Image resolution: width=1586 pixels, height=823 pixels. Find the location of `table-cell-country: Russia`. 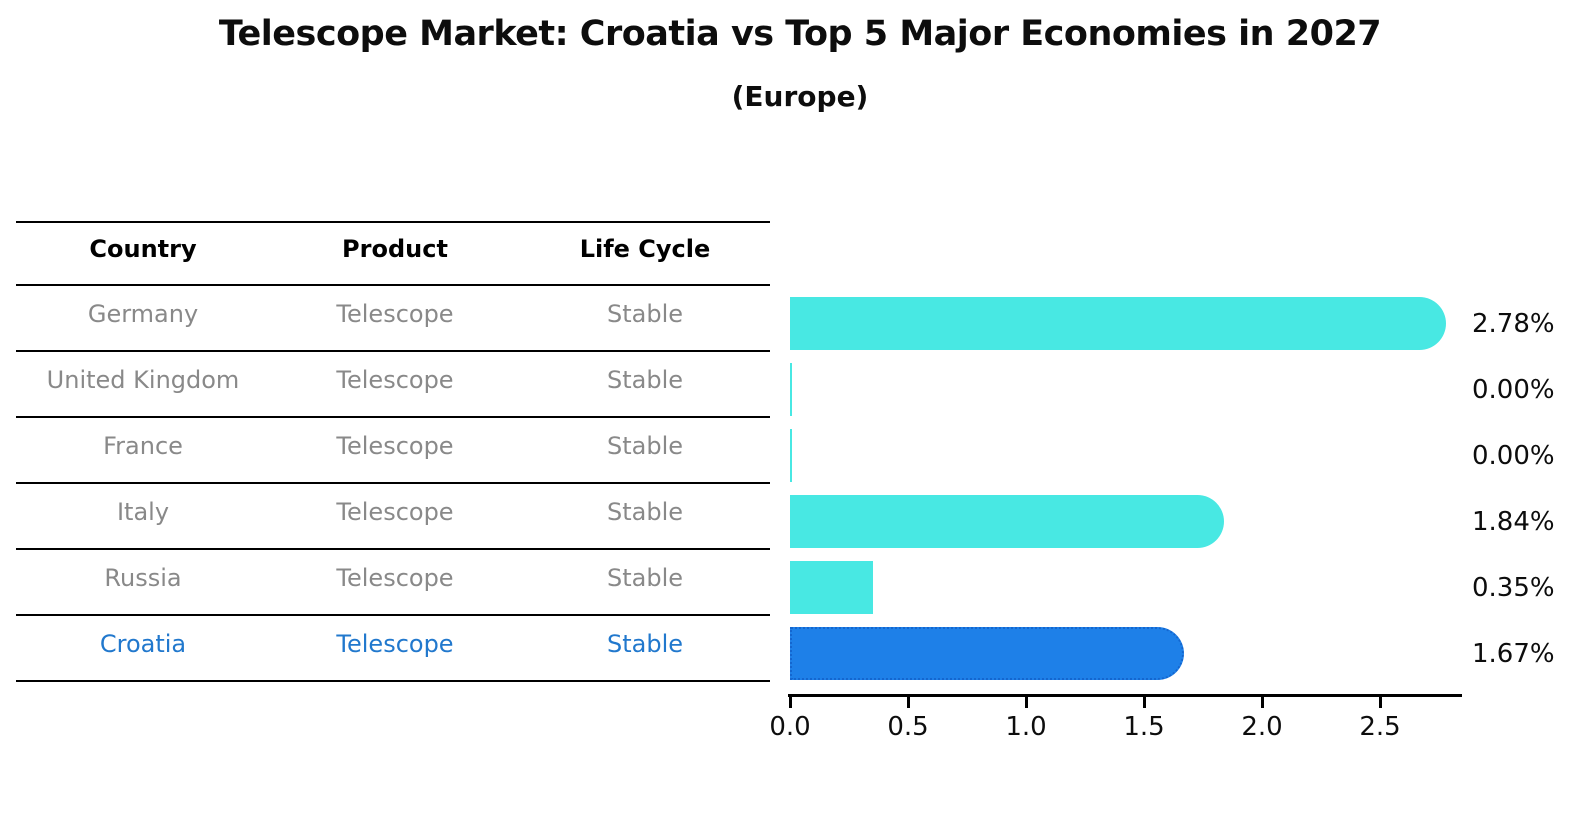

table-cell-country: Russia is located at coordinates (143, 578).